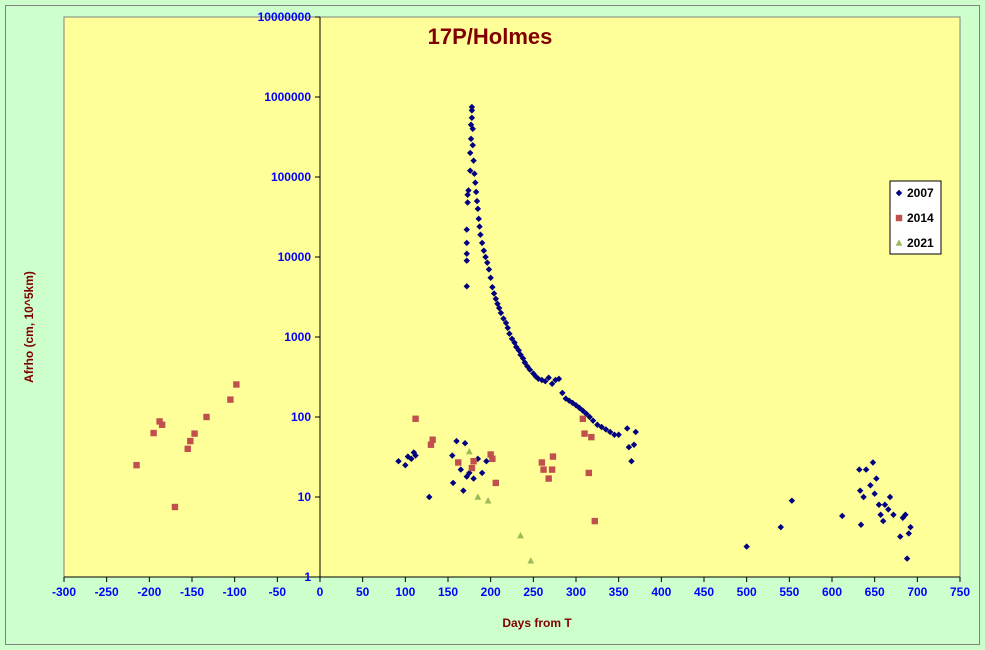  What do you see at coordinates (365, 453) in the screenshot?
I see `series-2014` at bounding box center [365, 453].